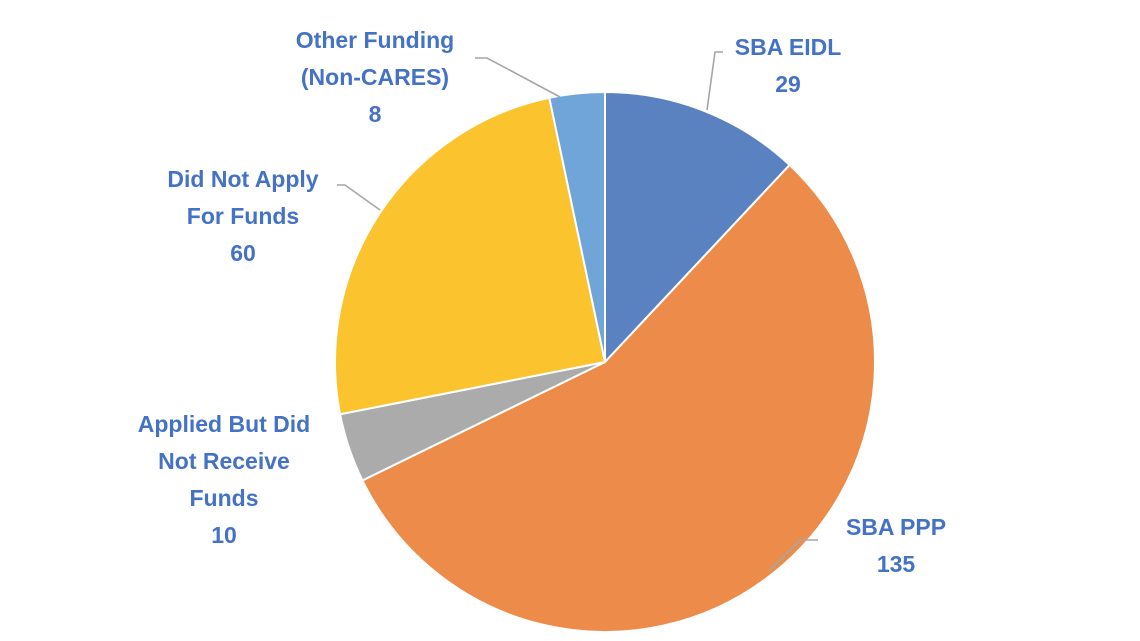 The width and height of the screenshot is (1140, 641). I want to click on pie-slice-other-funding-non-cares, so click(577, 226).